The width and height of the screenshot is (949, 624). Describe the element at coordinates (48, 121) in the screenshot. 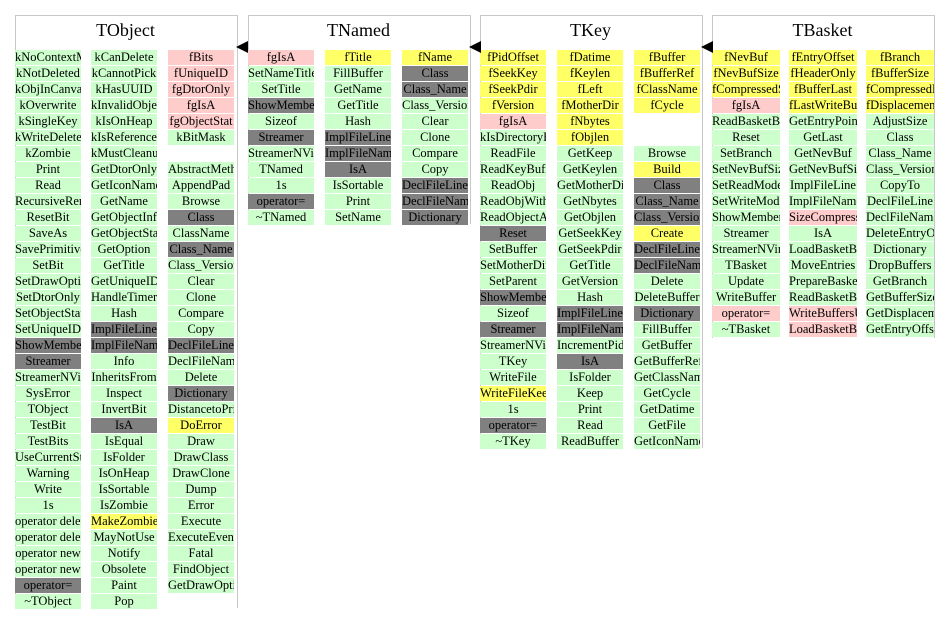

I see `member-ksinglekey: kSingleKey` at that location.